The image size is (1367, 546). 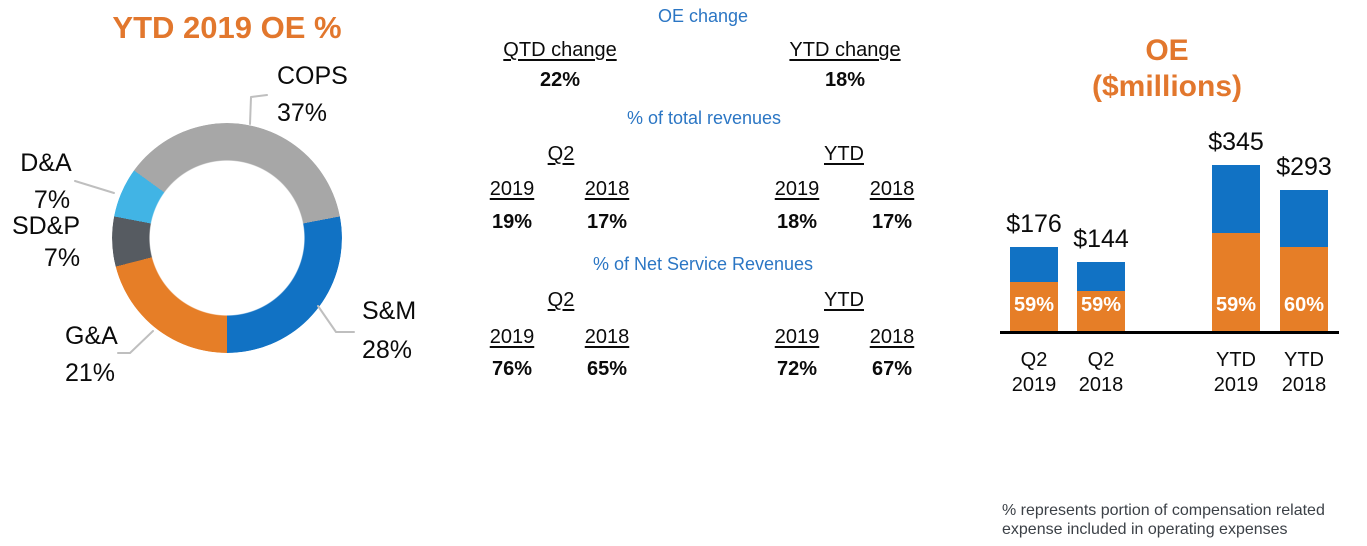 What do you see at coordinates (1034, 373) in the screenshot?
I see `bar-category-label: Q2 2019` at bounding box center [1034, 373].